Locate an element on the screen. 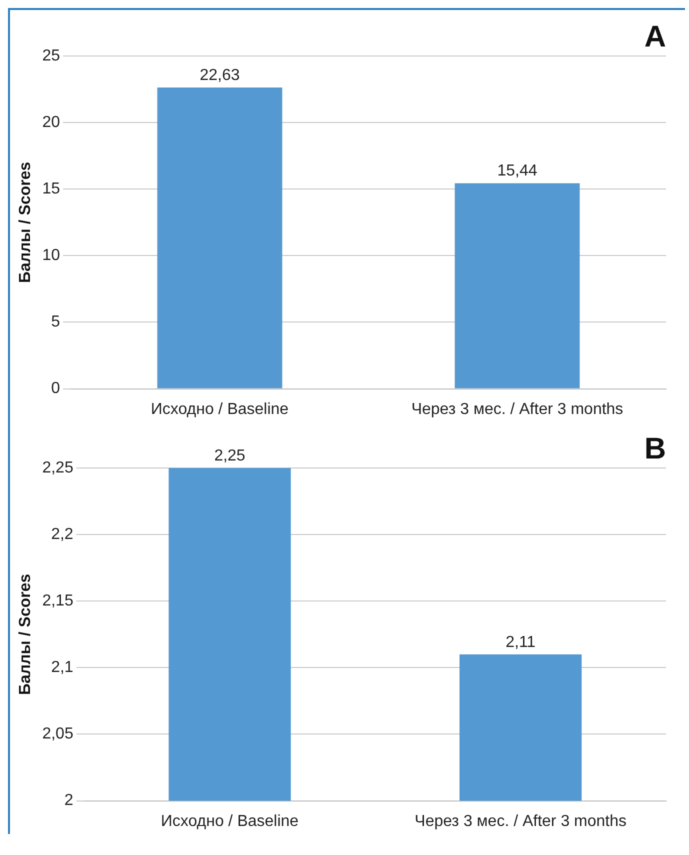  data-label: 2,25 is located at coordinates (230, 455).